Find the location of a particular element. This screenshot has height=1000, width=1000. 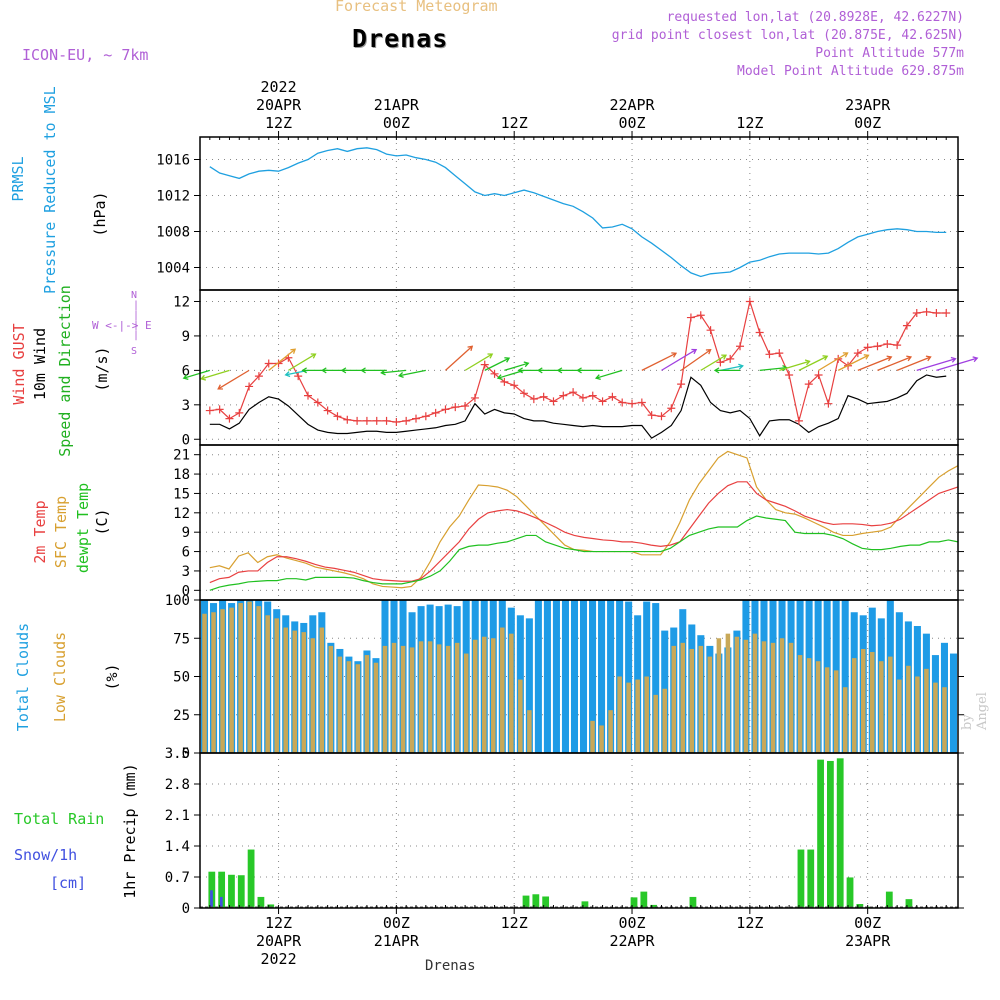

bottom-time-label: 23APR is located at coordinates (868, 941).